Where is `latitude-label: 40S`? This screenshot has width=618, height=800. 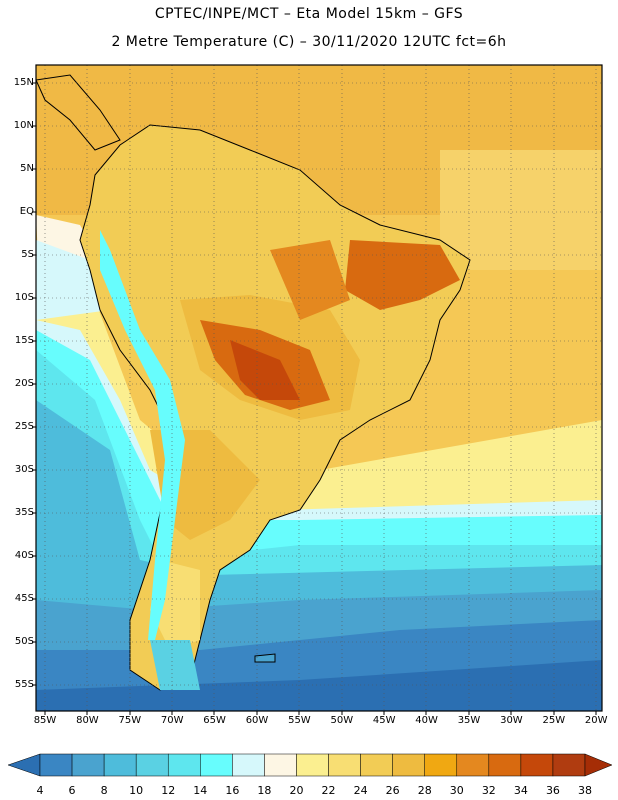 latitude-label: 40S is located at coordinates (24, 555).